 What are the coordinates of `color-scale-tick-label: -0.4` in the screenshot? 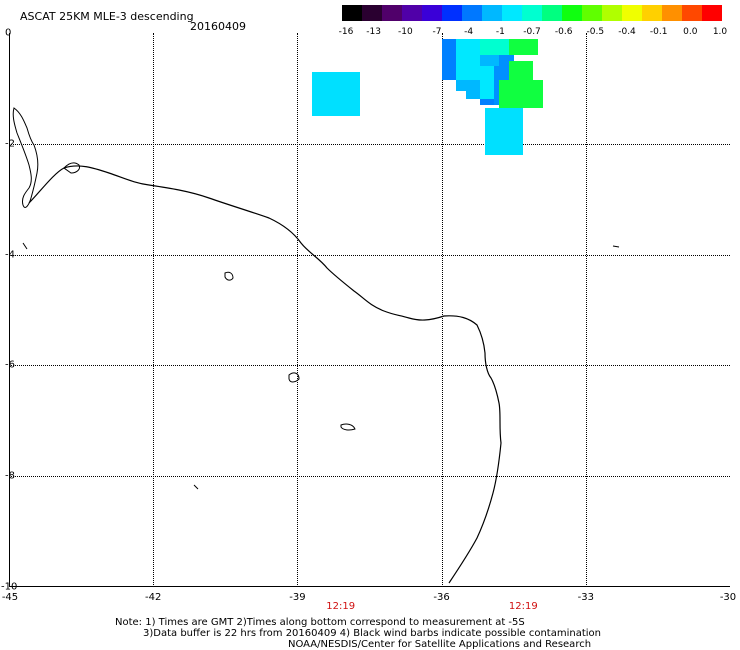 It's located at (627, 32).